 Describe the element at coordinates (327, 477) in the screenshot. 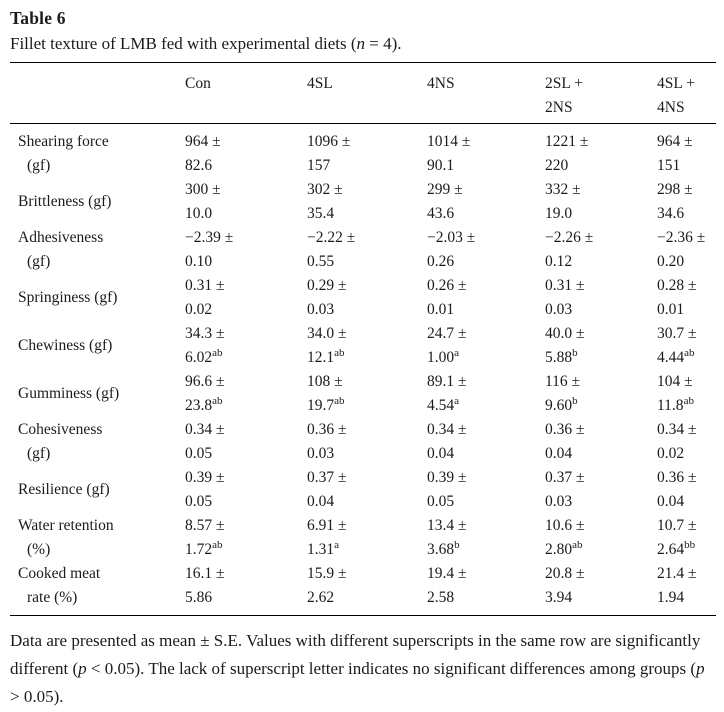

I see `mean-value: 0.37 ±` at that location.